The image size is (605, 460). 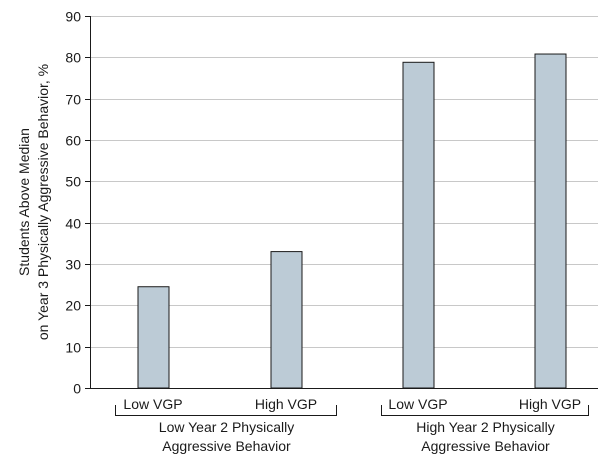 What do you see at coordinates (73, 58) in the screenshot?
I see `y-tick-label: 80` at bounding box center [73, 58].